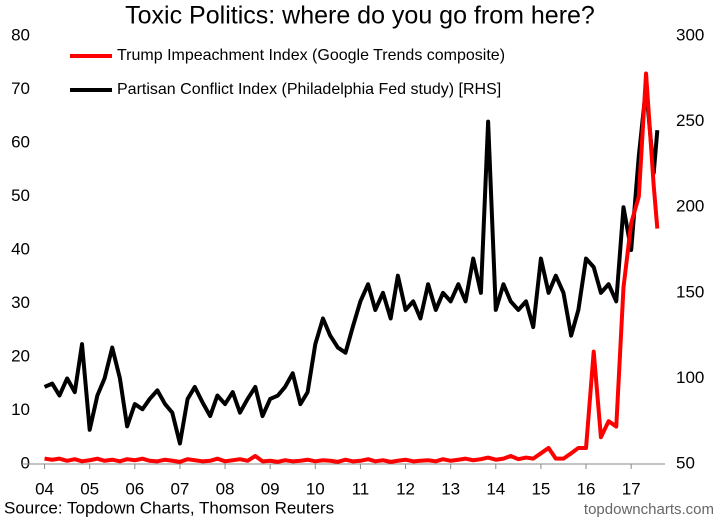  Describe the element at coordinates (20, 409) in the screenshot. I see `y-tick-label: 10` at that location.